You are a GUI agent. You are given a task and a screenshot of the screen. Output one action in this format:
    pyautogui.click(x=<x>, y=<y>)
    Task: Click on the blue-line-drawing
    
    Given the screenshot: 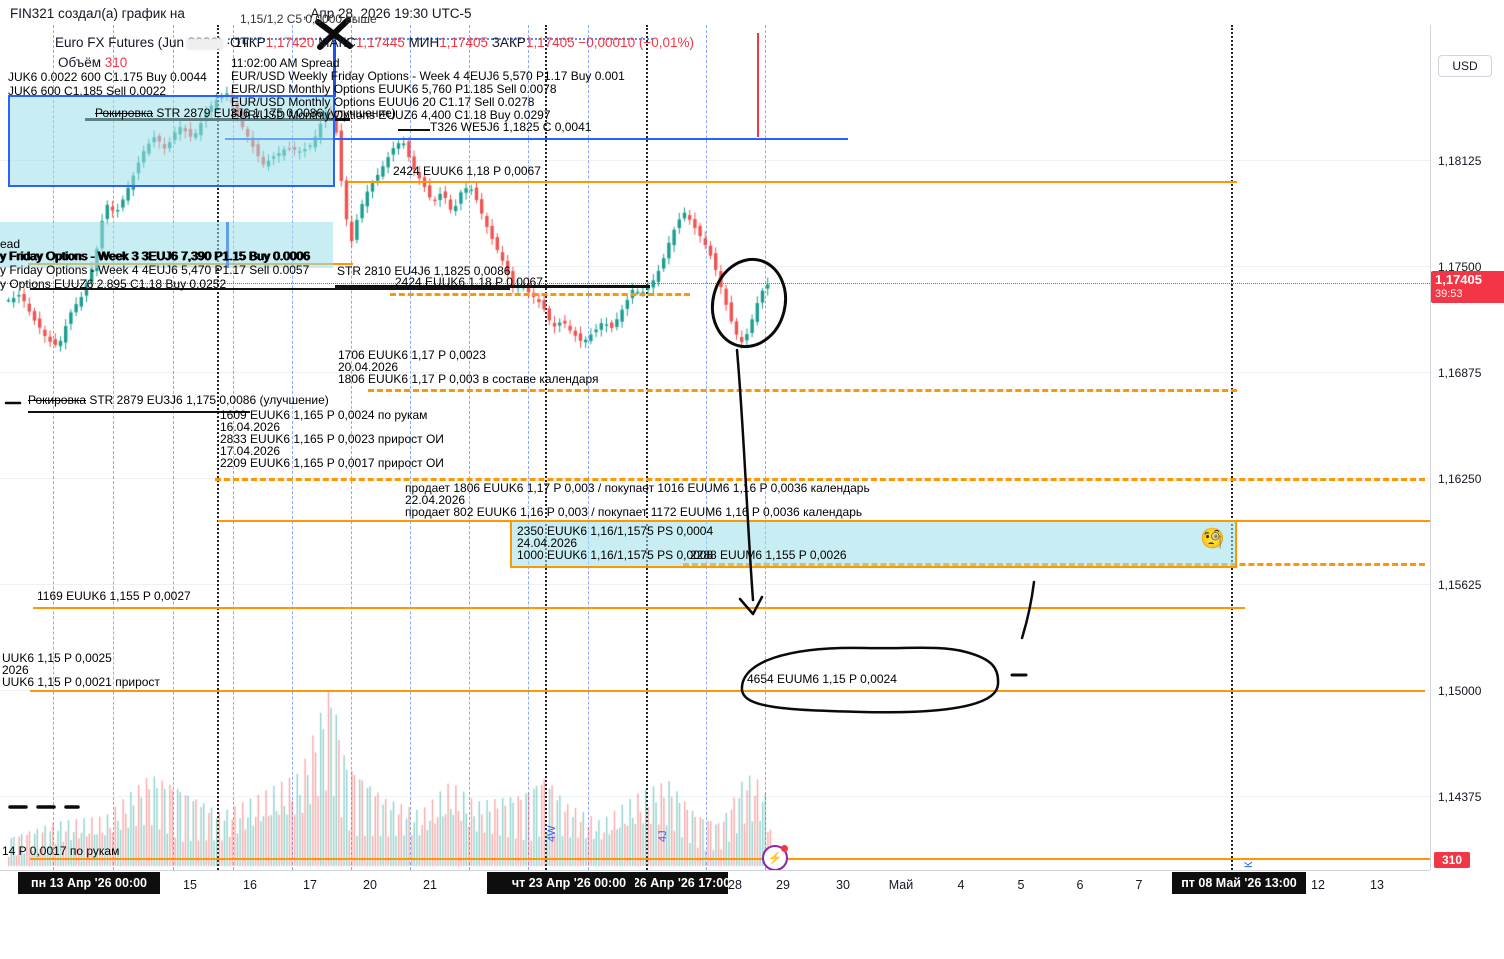 What is the action you would take?
    pyautogui.click(x=536, y=139)
    